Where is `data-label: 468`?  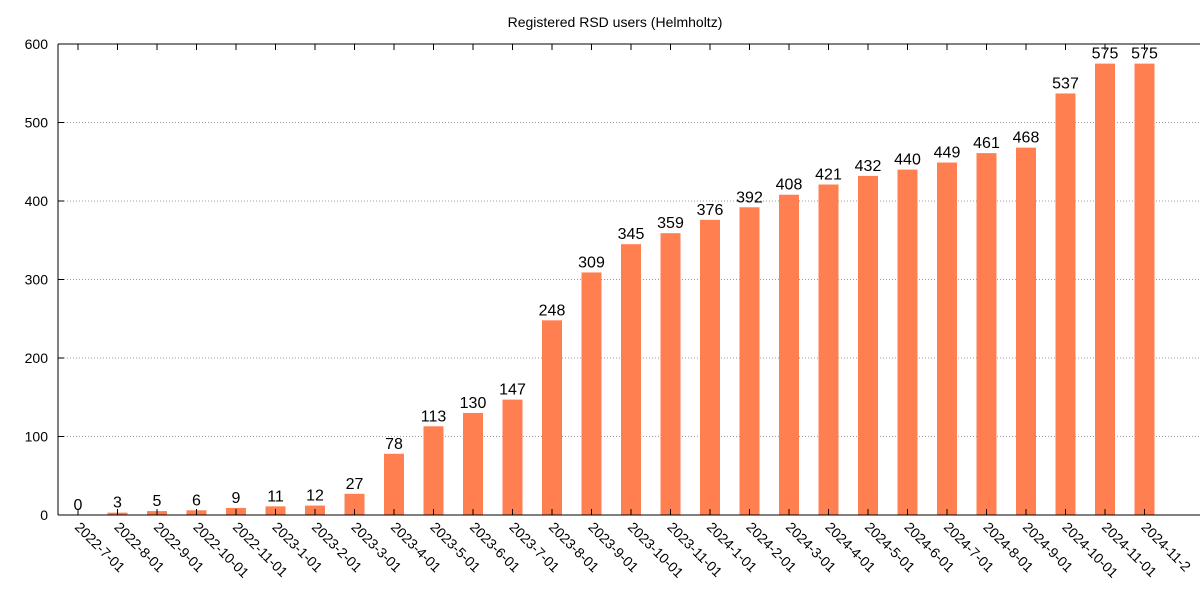
data-label: 468 is located at coordinates (1026, 138).